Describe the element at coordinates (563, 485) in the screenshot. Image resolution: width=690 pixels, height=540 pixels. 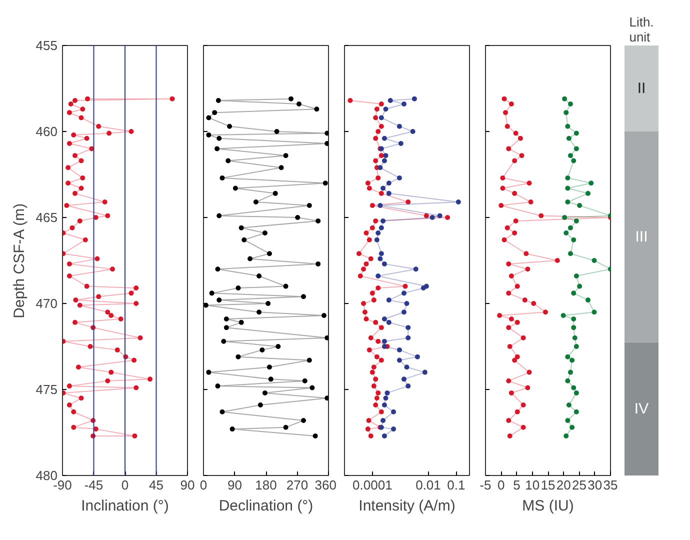
I see `x-tick-label: 20` at that location.